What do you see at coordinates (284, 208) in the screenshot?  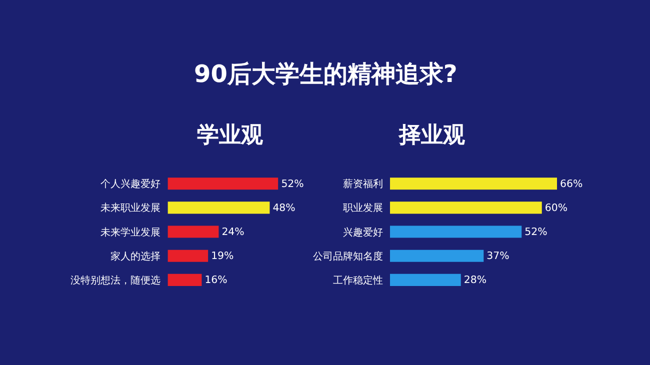 I see `data-label: 48%` at bounding box center [284, 208].